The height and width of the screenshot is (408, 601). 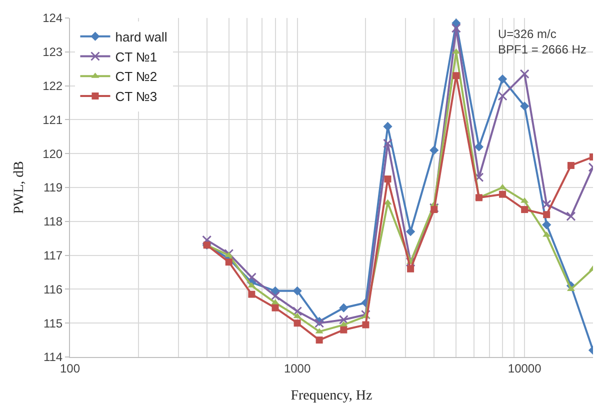 What do you see at coordinates (20, 187) in the screenshot?
I see `y-axis-title: PWL, dB` at bounding box center [20, 187].